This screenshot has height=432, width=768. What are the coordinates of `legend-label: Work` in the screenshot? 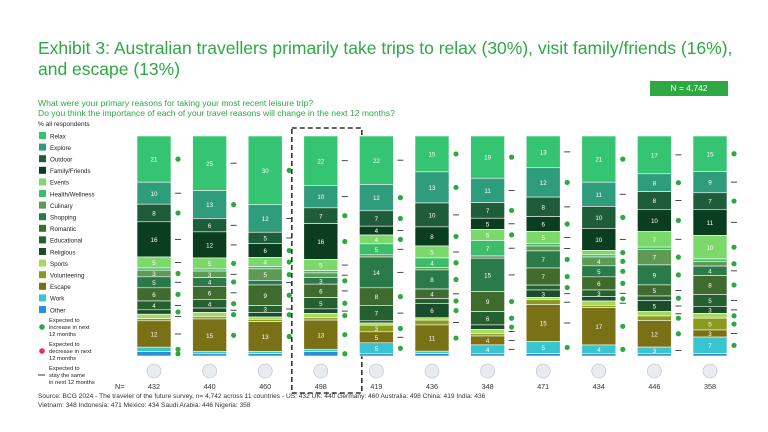 It's located at (57, 299).